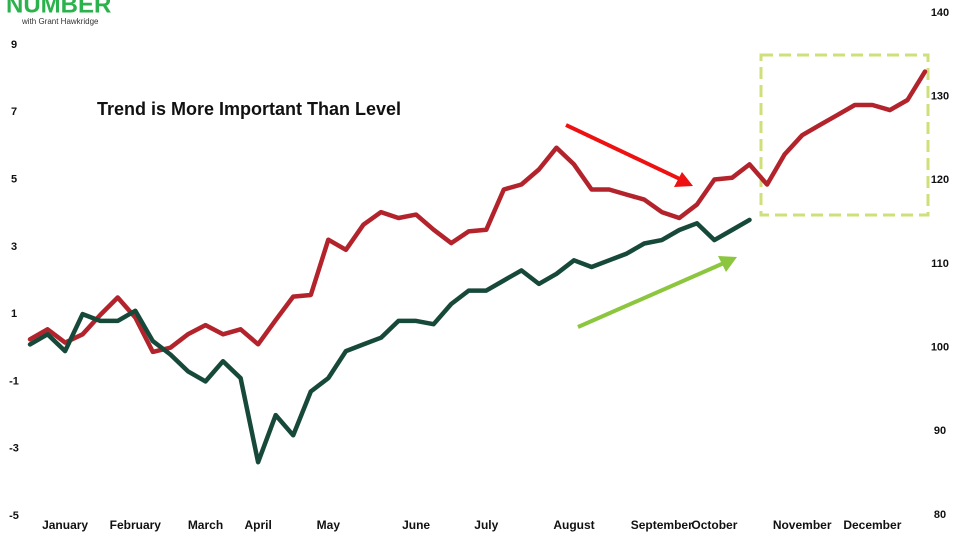 The image size is (960, 540). I want to click on logo-byline: with Grant Hawkridge, so click(60, 21).